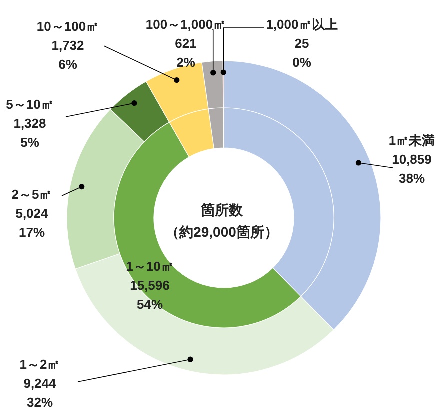 Image resolution: width=443 pixels, height=411 pixels. What do you see at coordinates (30, 133) in the screenshot?
I see `data-label: 1,328 5%` at bounding box center [30, 133].